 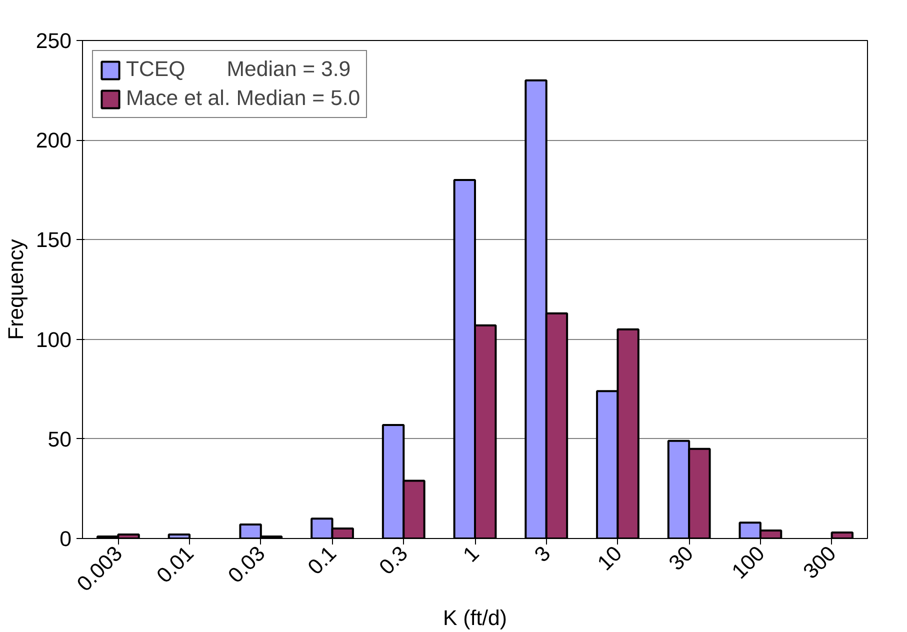 What do you see at coordinates (322, 560) in the screenshot?
I see `x-tick-label: 0.1` at bounding box center [322, 560].